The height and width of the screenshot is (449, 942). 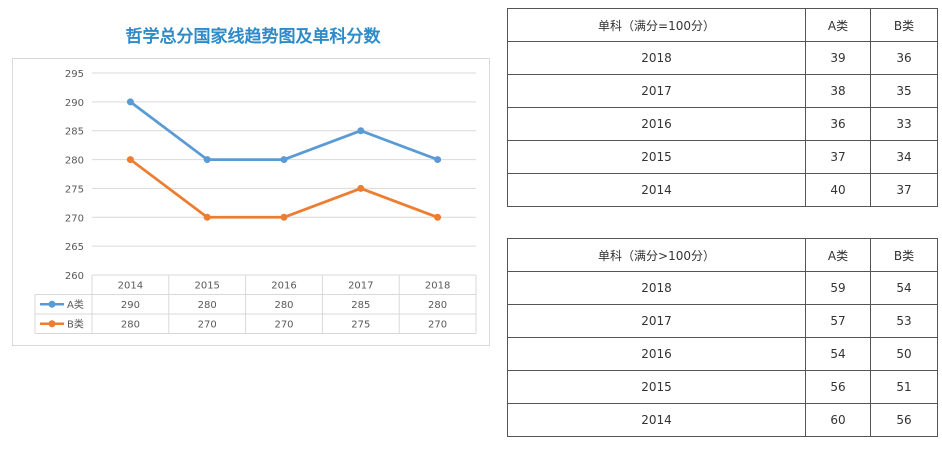 What do you see at coordinates (360, 305) in the screenshot?
I see `data-table-value: 285` at bounding box center [360, 305].